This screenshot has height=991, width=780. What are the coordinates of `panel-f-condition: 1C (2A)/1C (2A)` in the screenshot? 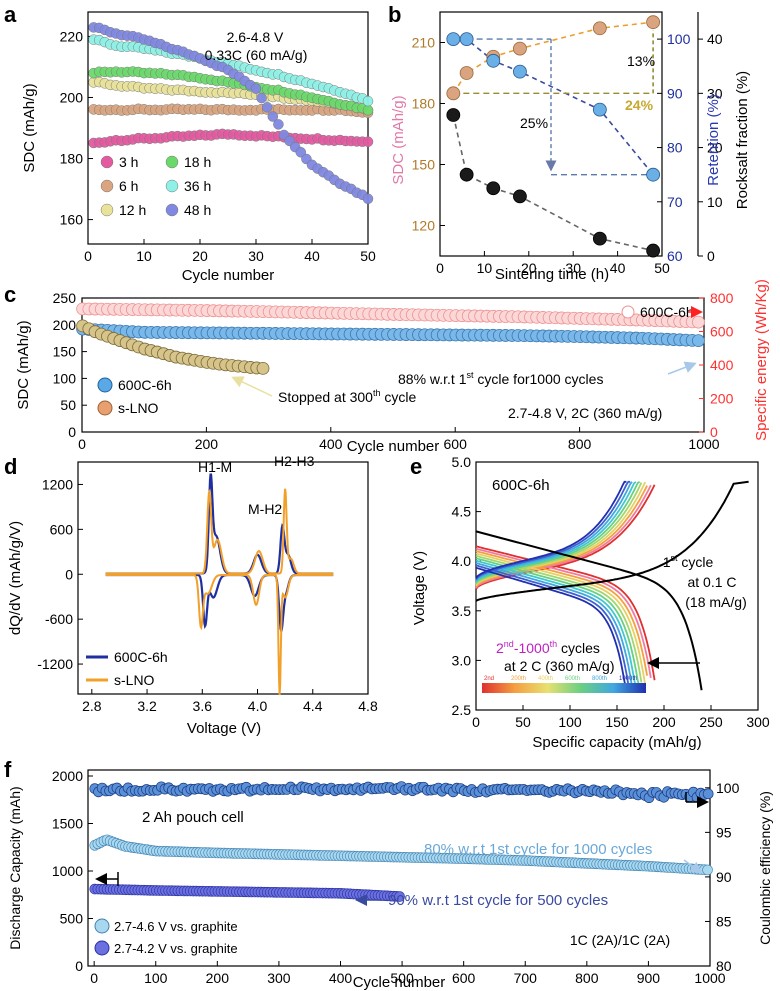 It's located at (620, 940).